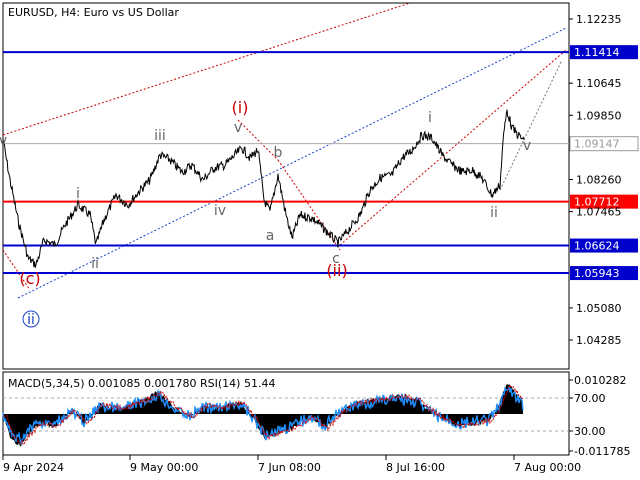 This screenshot has height=480, width=640. Describe the element at coordinates (597, 202) in the screenshot. I see `level-price-label-1: 1.07712` at that location.